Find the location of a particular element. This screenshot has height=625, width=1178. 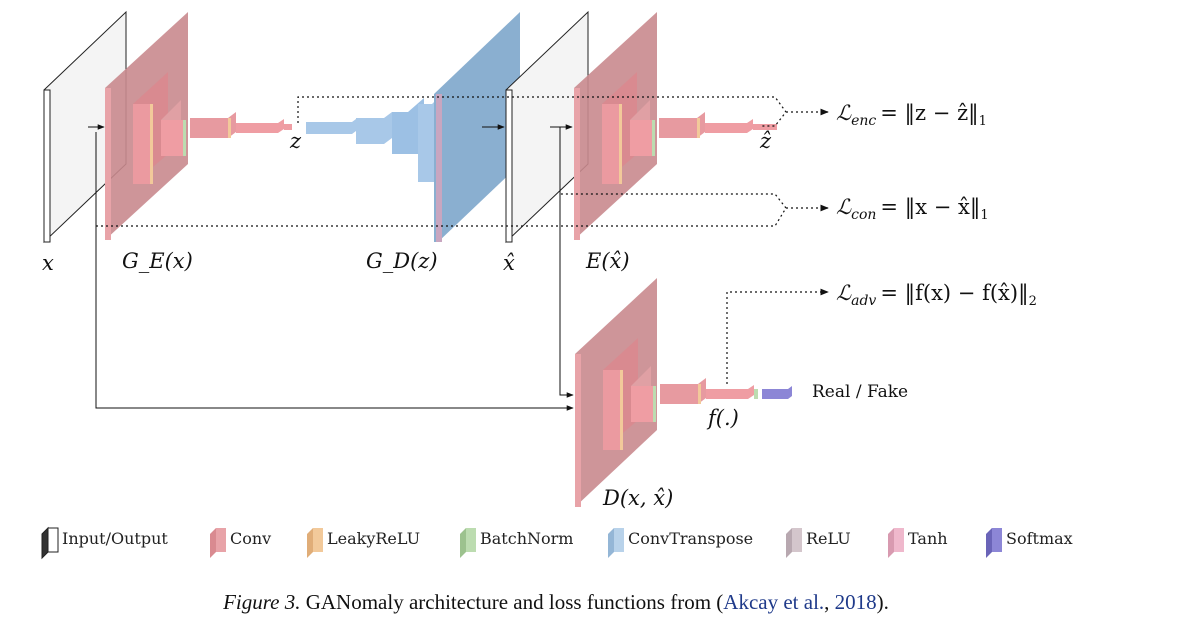

decoder-gd-block is located at coordinates (413, 127).